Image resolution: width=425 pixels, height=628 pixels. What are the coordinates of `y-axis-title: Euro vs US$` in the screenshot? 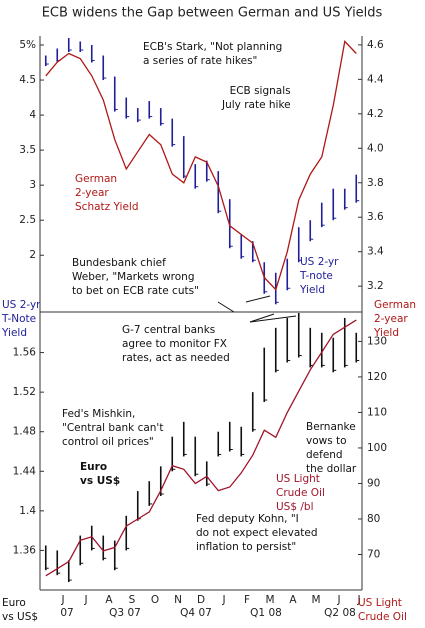 It's located at (20, 610).